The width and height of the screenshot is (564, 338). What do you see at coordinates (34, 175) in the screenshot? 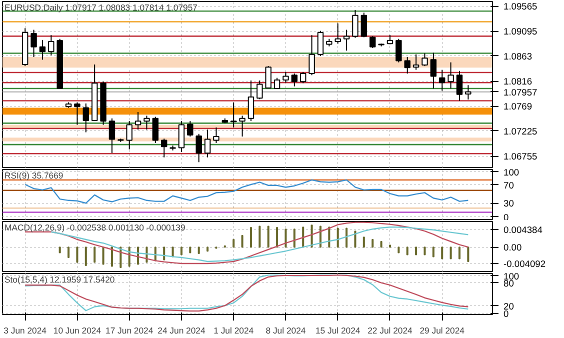
I see `chart-title: RSI(9) 35.7669` at bounding box center [34, 175].